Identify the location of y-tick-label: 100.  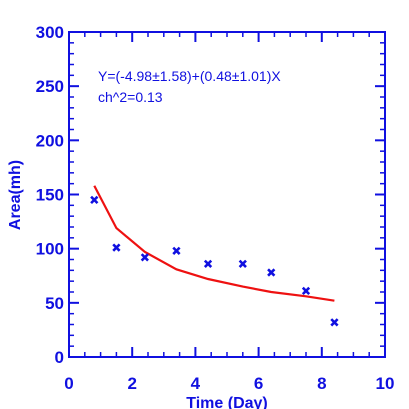
(50, 249).